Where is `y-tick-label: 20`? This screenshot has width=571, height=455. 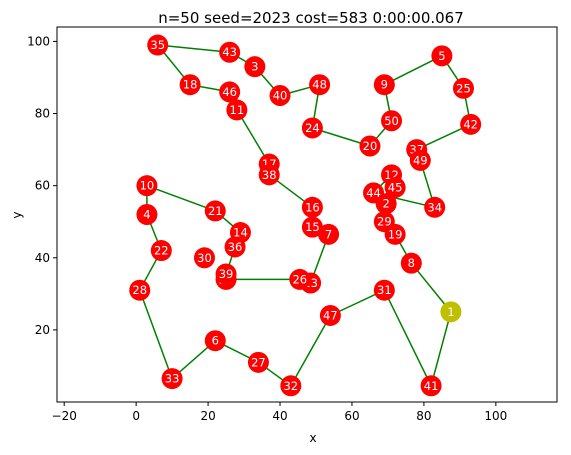 y-tick-label: 20 is located at coordinates (42, 330).